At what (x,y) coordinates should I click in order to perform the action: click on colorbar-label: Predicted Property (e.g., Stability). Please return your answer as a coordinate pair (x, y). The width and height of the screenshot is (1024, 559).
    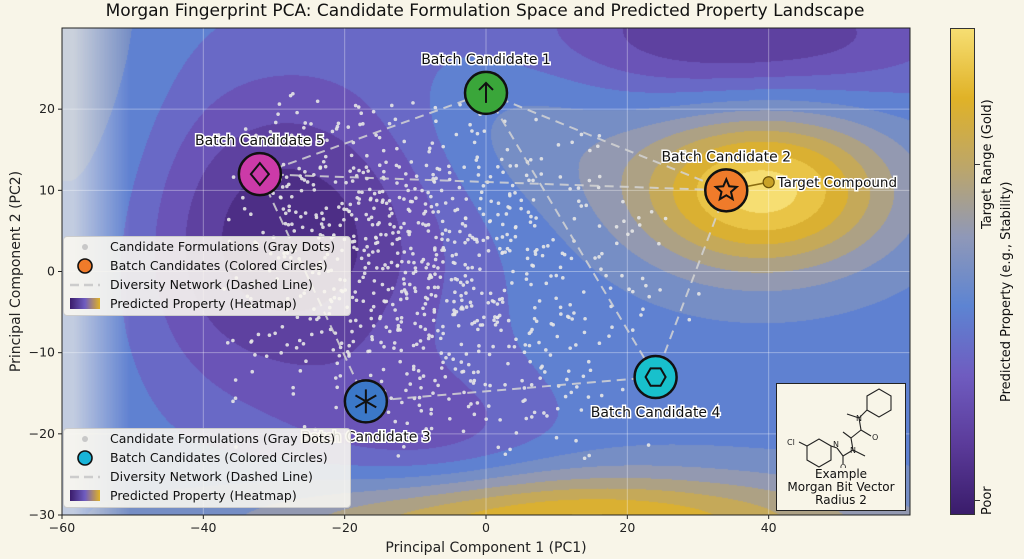
    Looking at the image, I should click on (1006, 291).